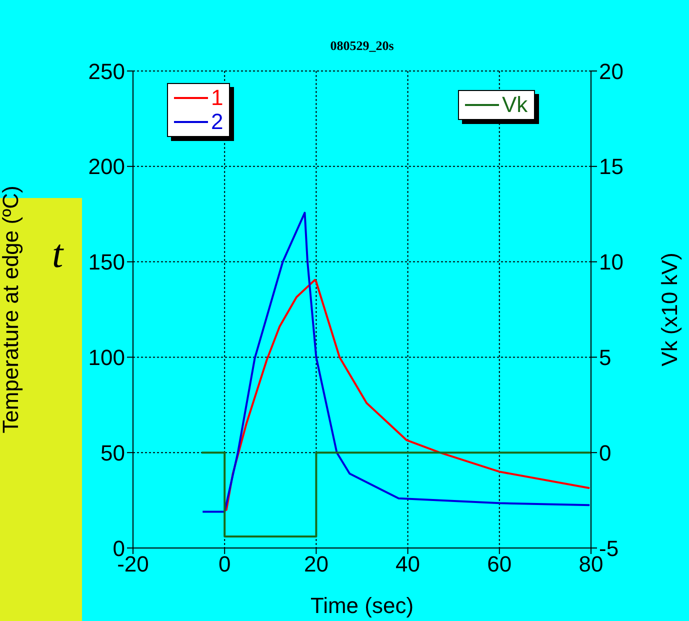 The image size is (689, 621). Describe the element at coordinates (362, 605) in the screenshot. I see `x-axis-title: Time (sec)` at that location.